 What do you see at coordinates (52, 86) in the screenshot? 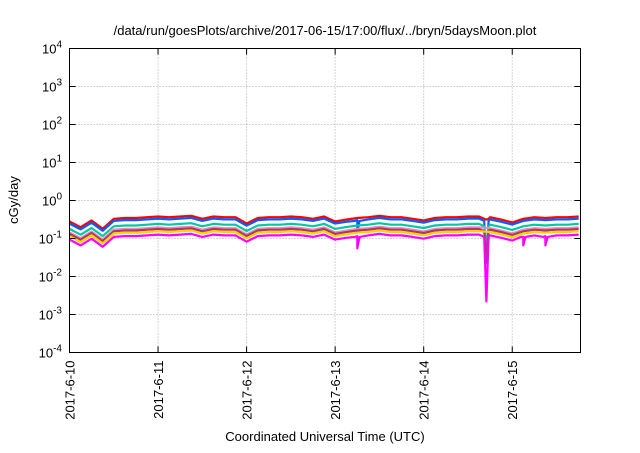
I see `y-tick-label: 10³` at bounding box center [52, 86].